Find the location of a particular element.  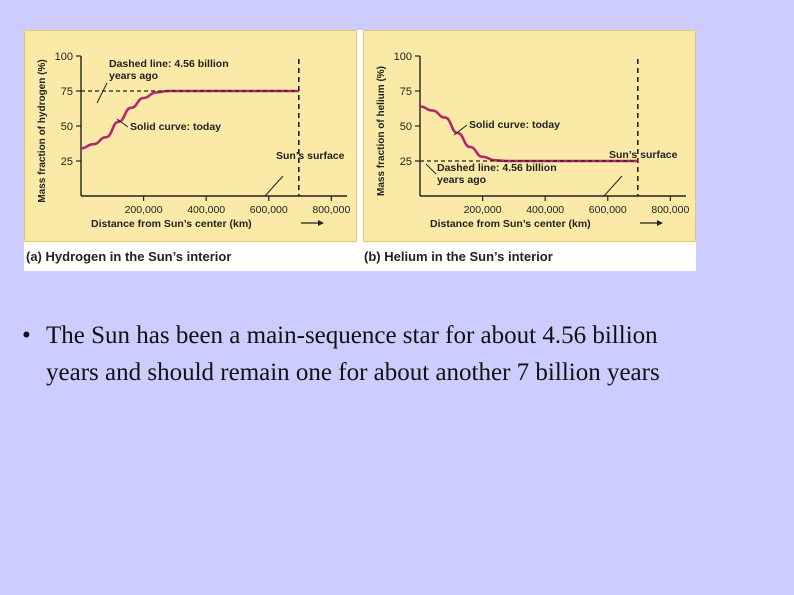

caption-hydrogen: (a) Hydrogen in the Sun’s interior is located at coordinates (128, 256).